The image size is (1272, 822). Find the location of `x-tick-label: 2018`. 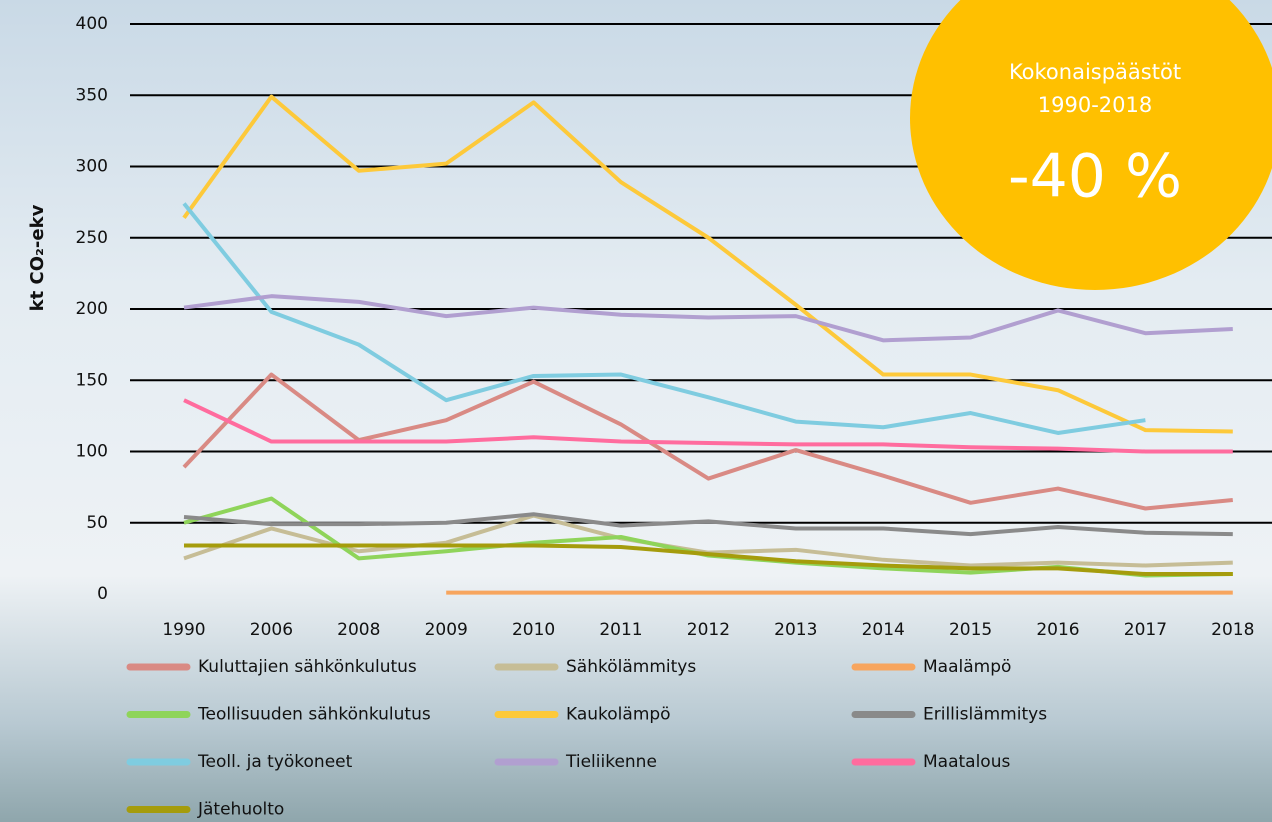

x-tick-label: 2018 is located at coordinates (1232, 630).